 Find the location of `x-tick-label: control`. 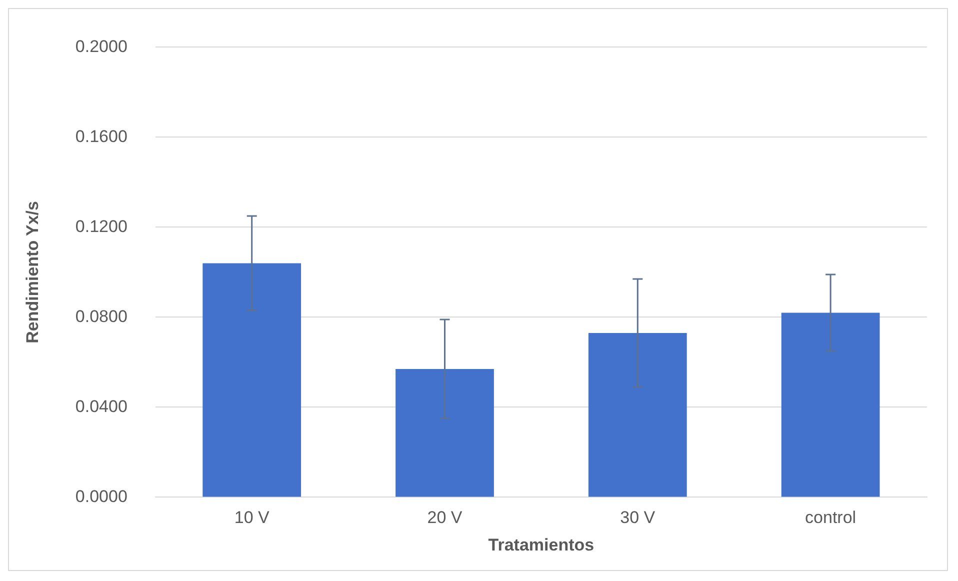

x-tick-label: control is located at coordinates (830, 518).